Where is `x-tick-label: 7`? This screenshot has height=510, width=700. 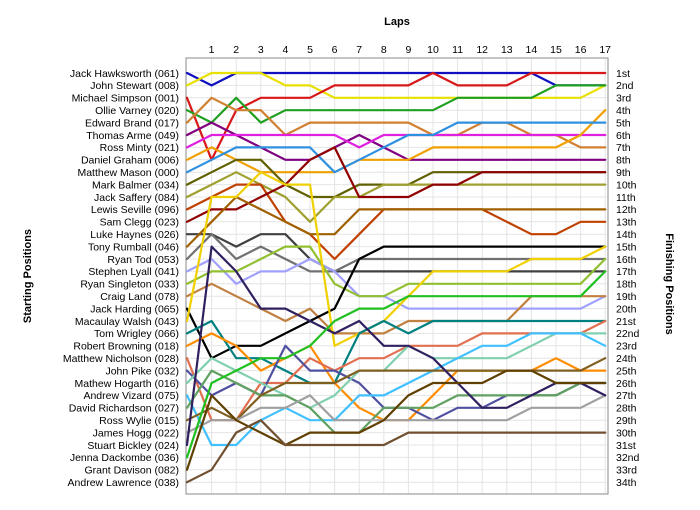
x-tick-label: 7 is located at coordinates (359, 50).